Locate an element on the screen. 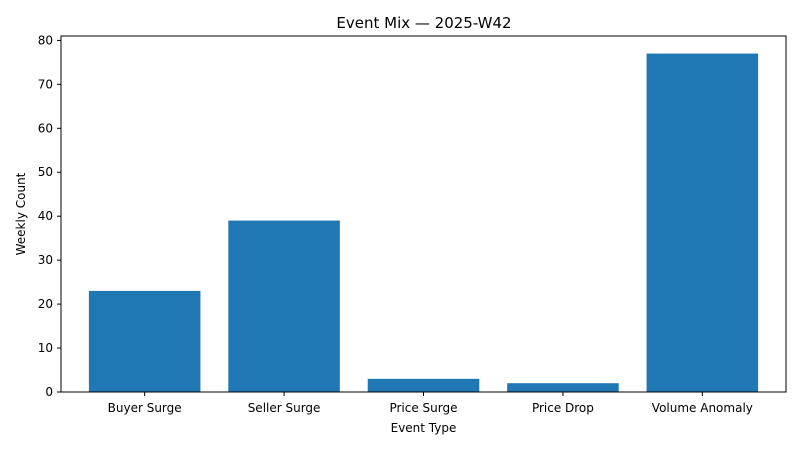 This screenshot has width=800, height=450. x-tick-label: Price Drop is located at coordinates (563, 408).